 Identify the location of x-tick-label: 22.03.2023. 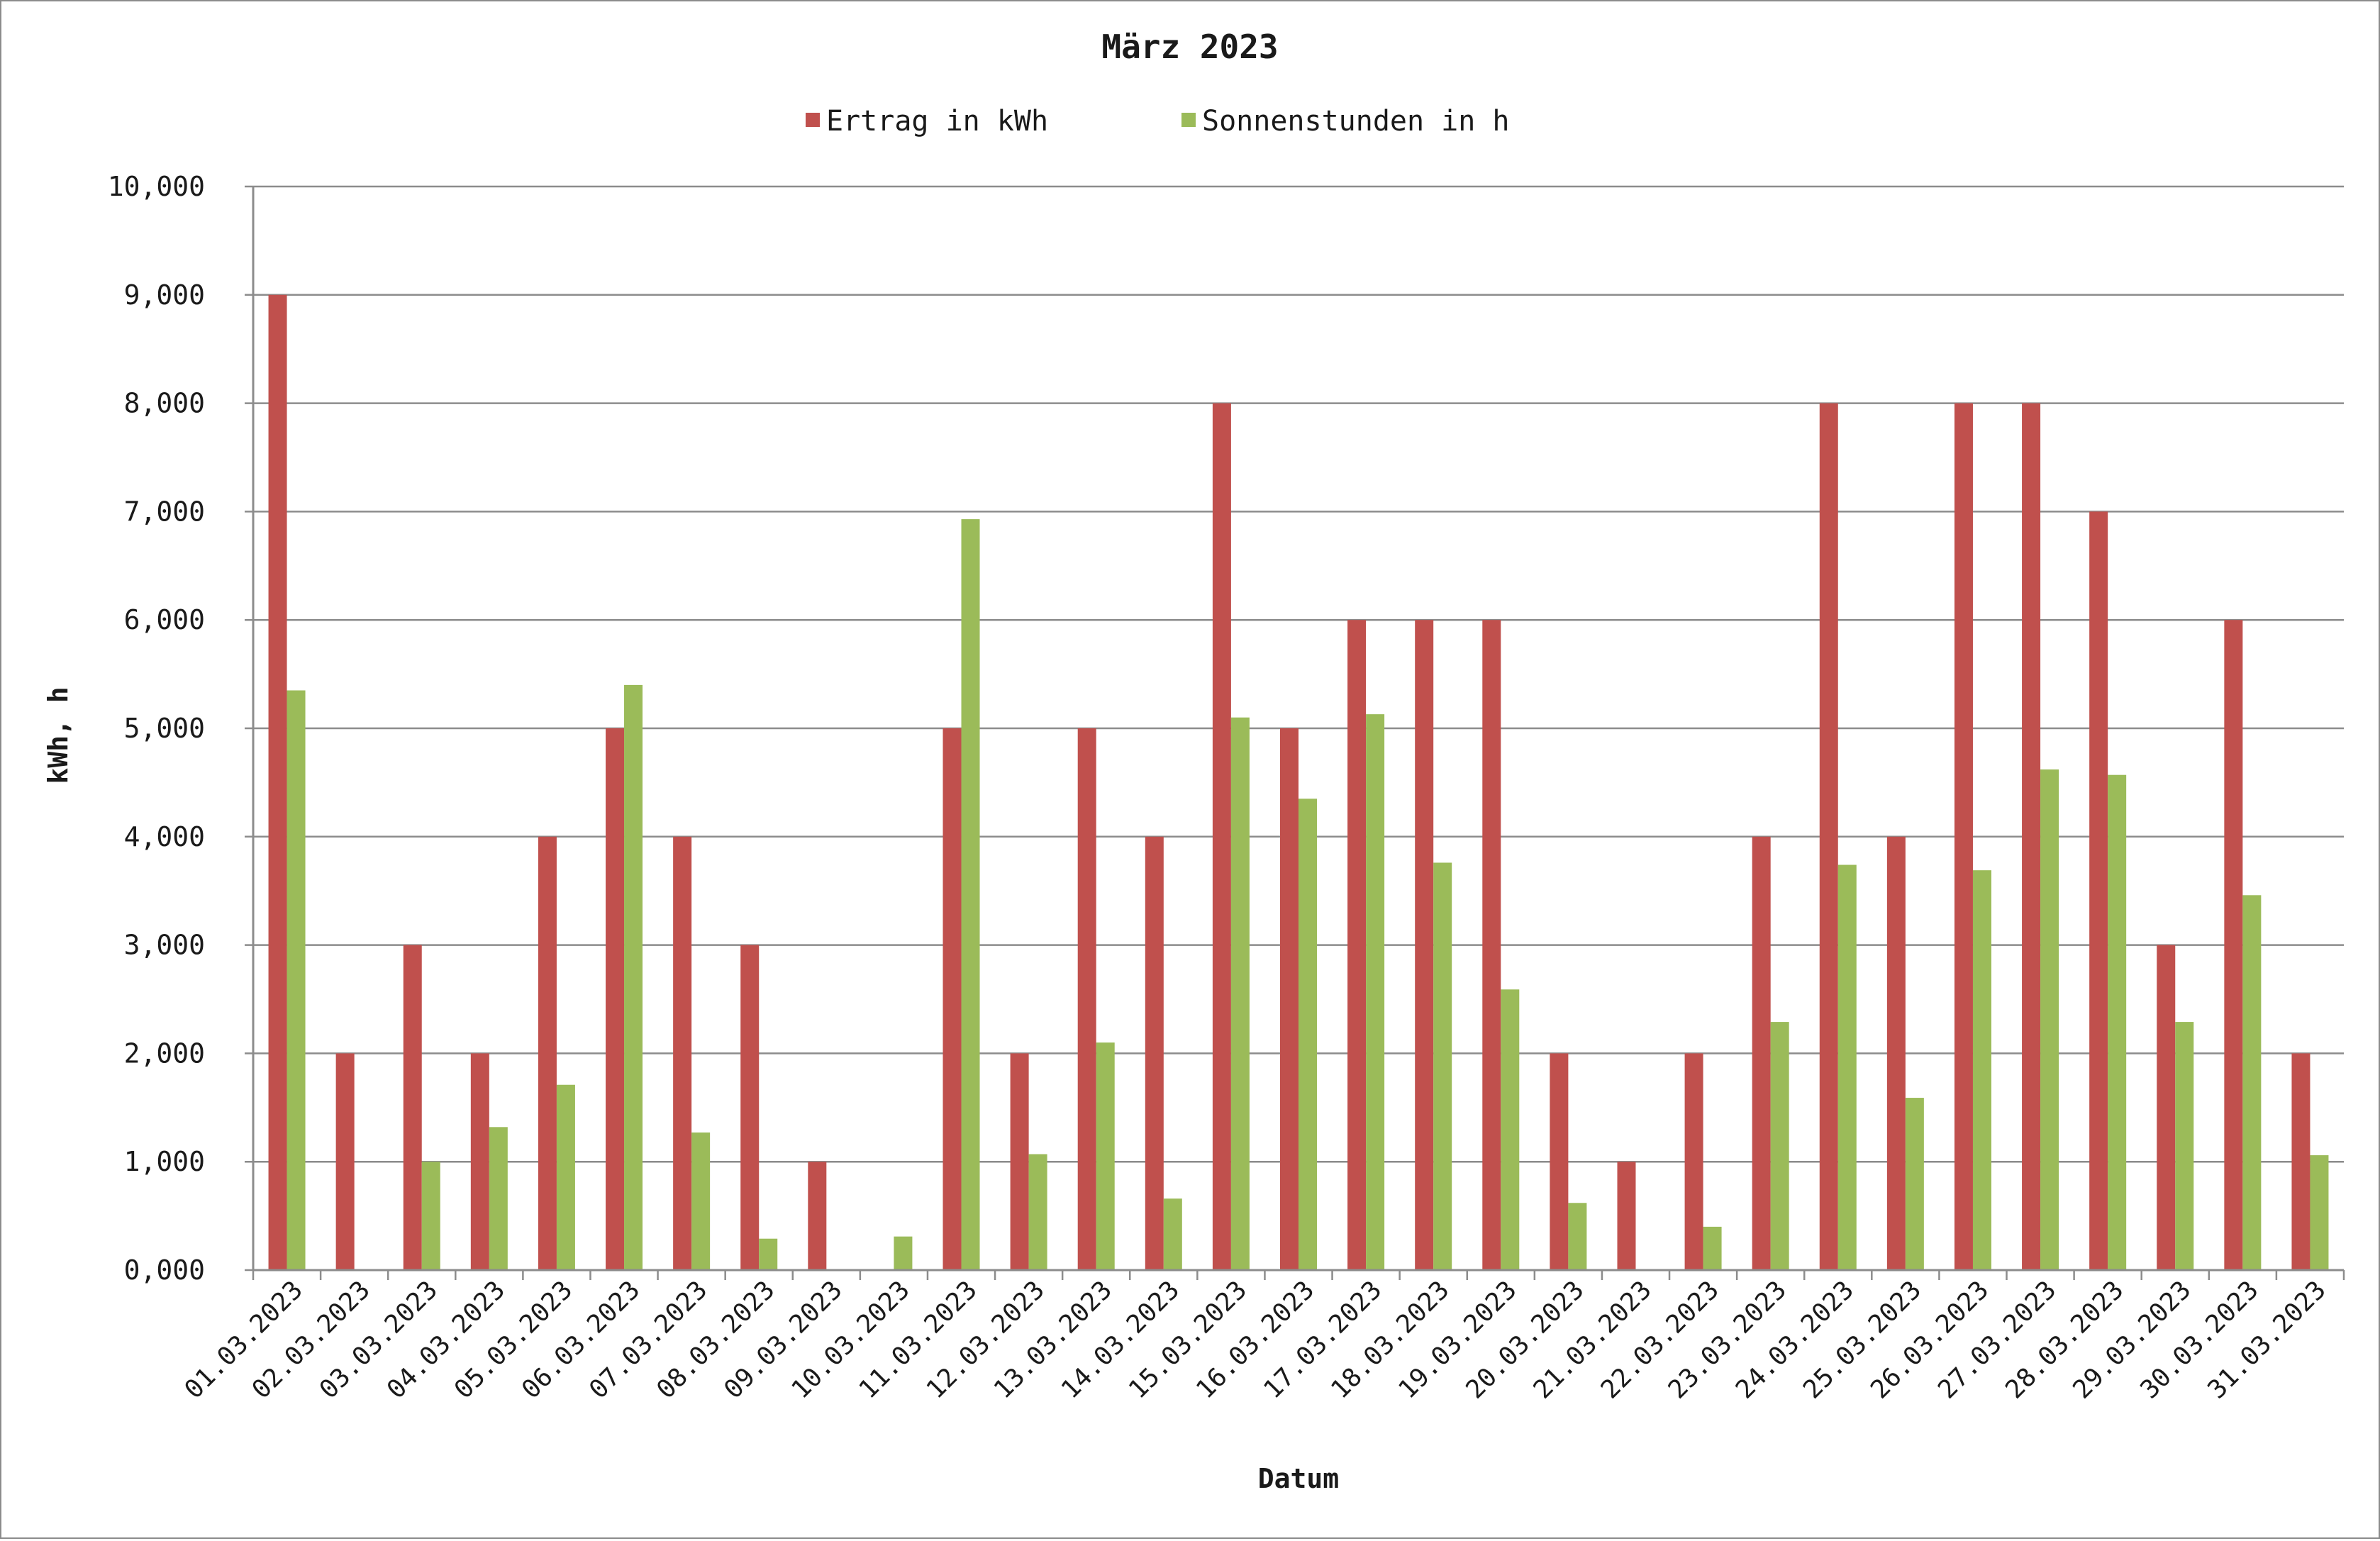
(1661, 1339).